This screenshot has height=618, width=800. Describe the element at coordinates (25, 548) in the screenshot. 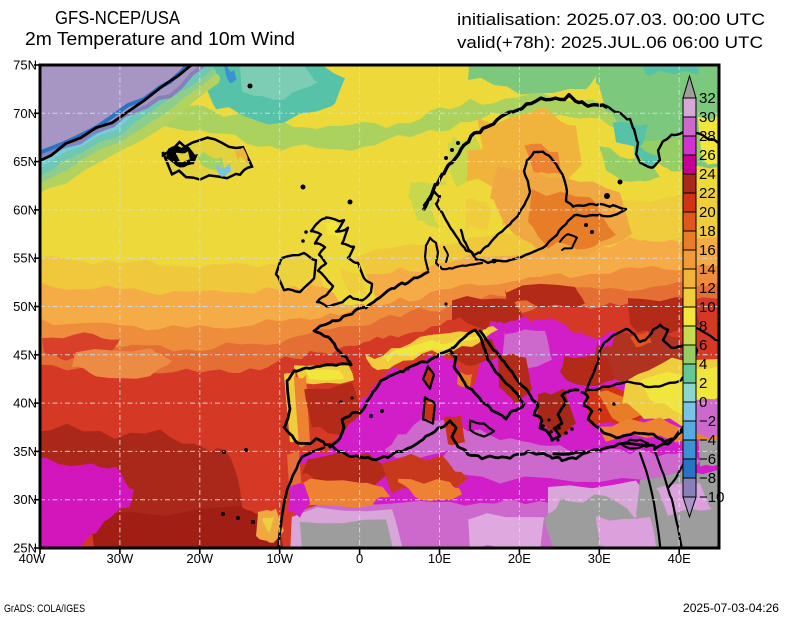

I see `svg-text: 25N` at that location.